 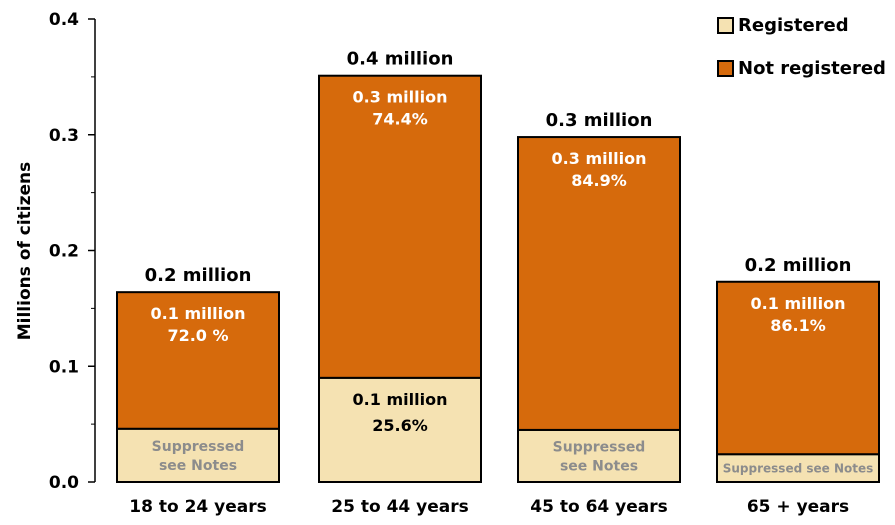 I want to click on not-registered-value-label: 86.1%, so click(x=798, y=325).